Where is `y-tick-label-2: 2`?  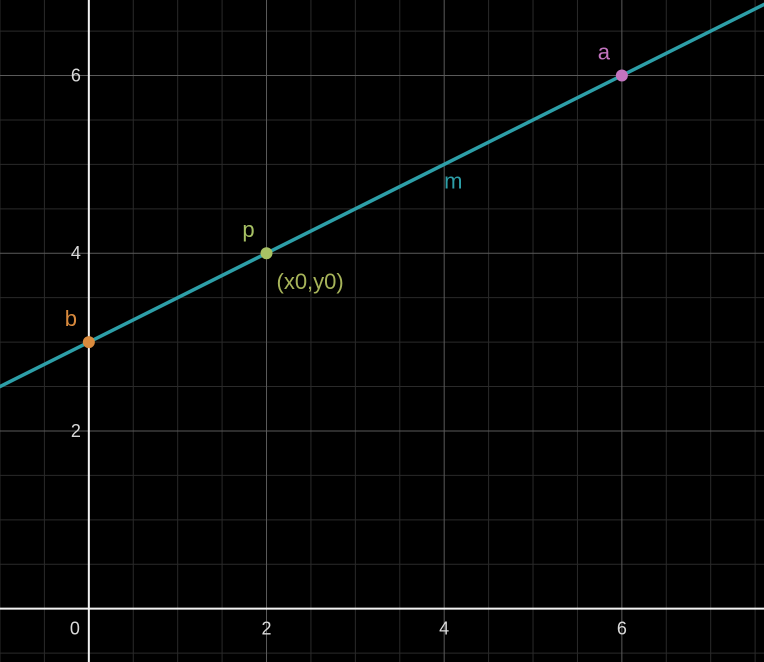 y-tick-label-2: 2 is located at coordinates (76, 431).